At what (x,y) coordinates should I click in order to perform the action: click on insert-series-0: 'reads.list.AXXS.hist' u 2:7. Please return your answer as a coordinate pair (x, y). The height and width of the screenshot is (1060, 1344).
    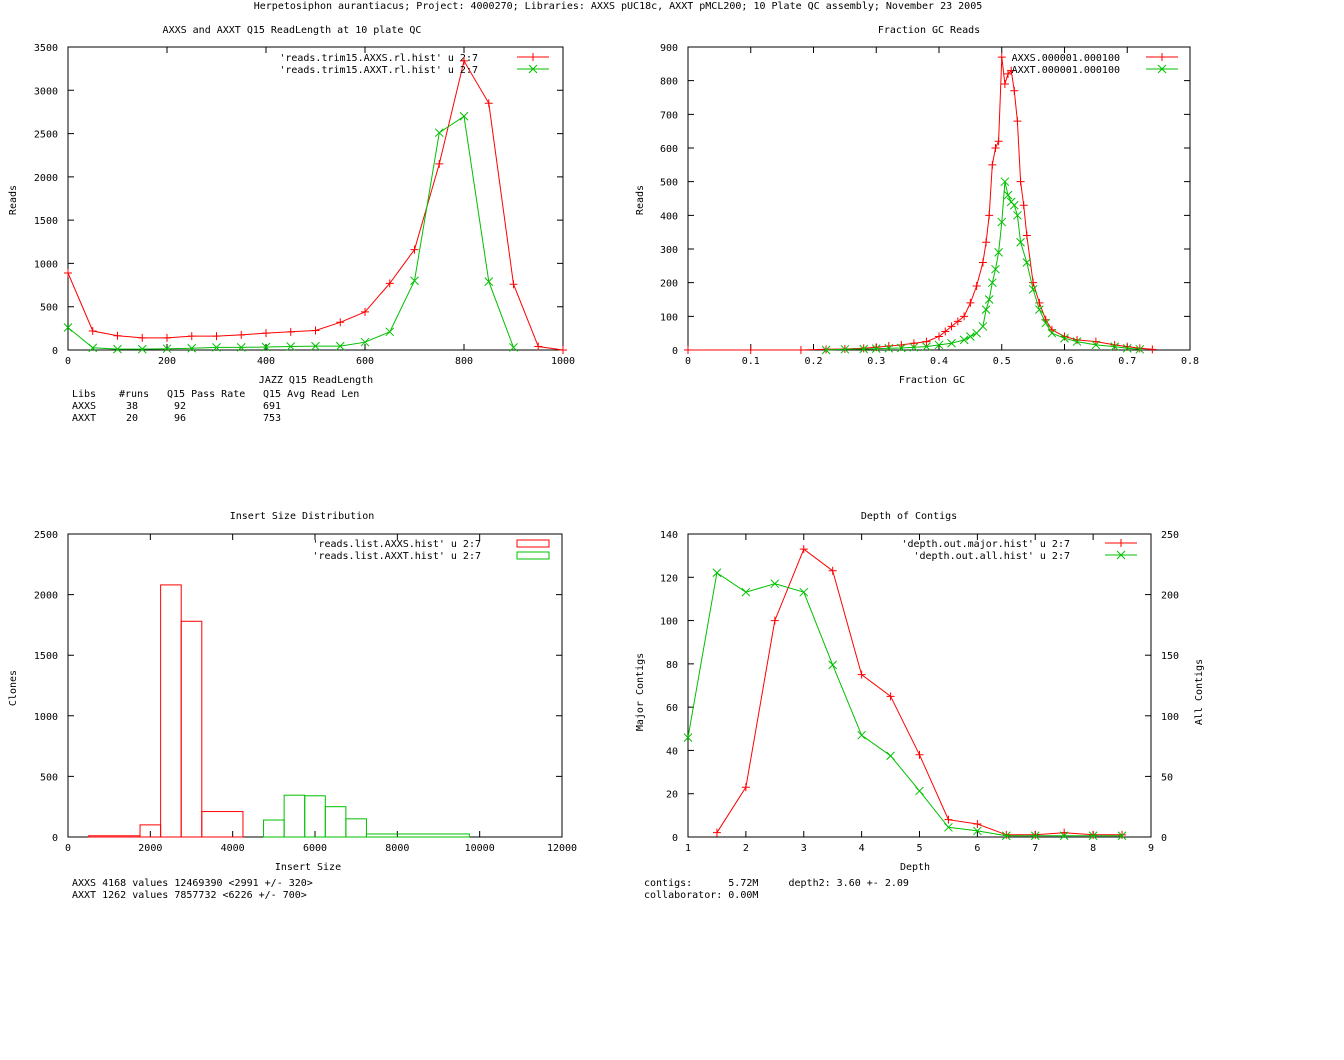
    Looking at the image, I should click on (319, 688).